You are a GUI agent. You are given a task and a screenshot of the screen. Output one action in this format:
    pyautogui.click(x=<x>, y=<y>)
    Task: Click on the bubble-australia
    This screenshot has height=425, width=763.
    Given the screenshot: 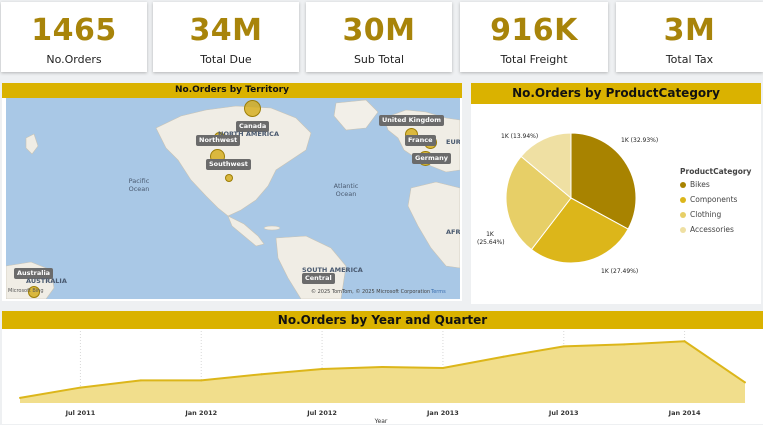 What is the action you would take?
    pyautogui.click(x=34, y=292)
    